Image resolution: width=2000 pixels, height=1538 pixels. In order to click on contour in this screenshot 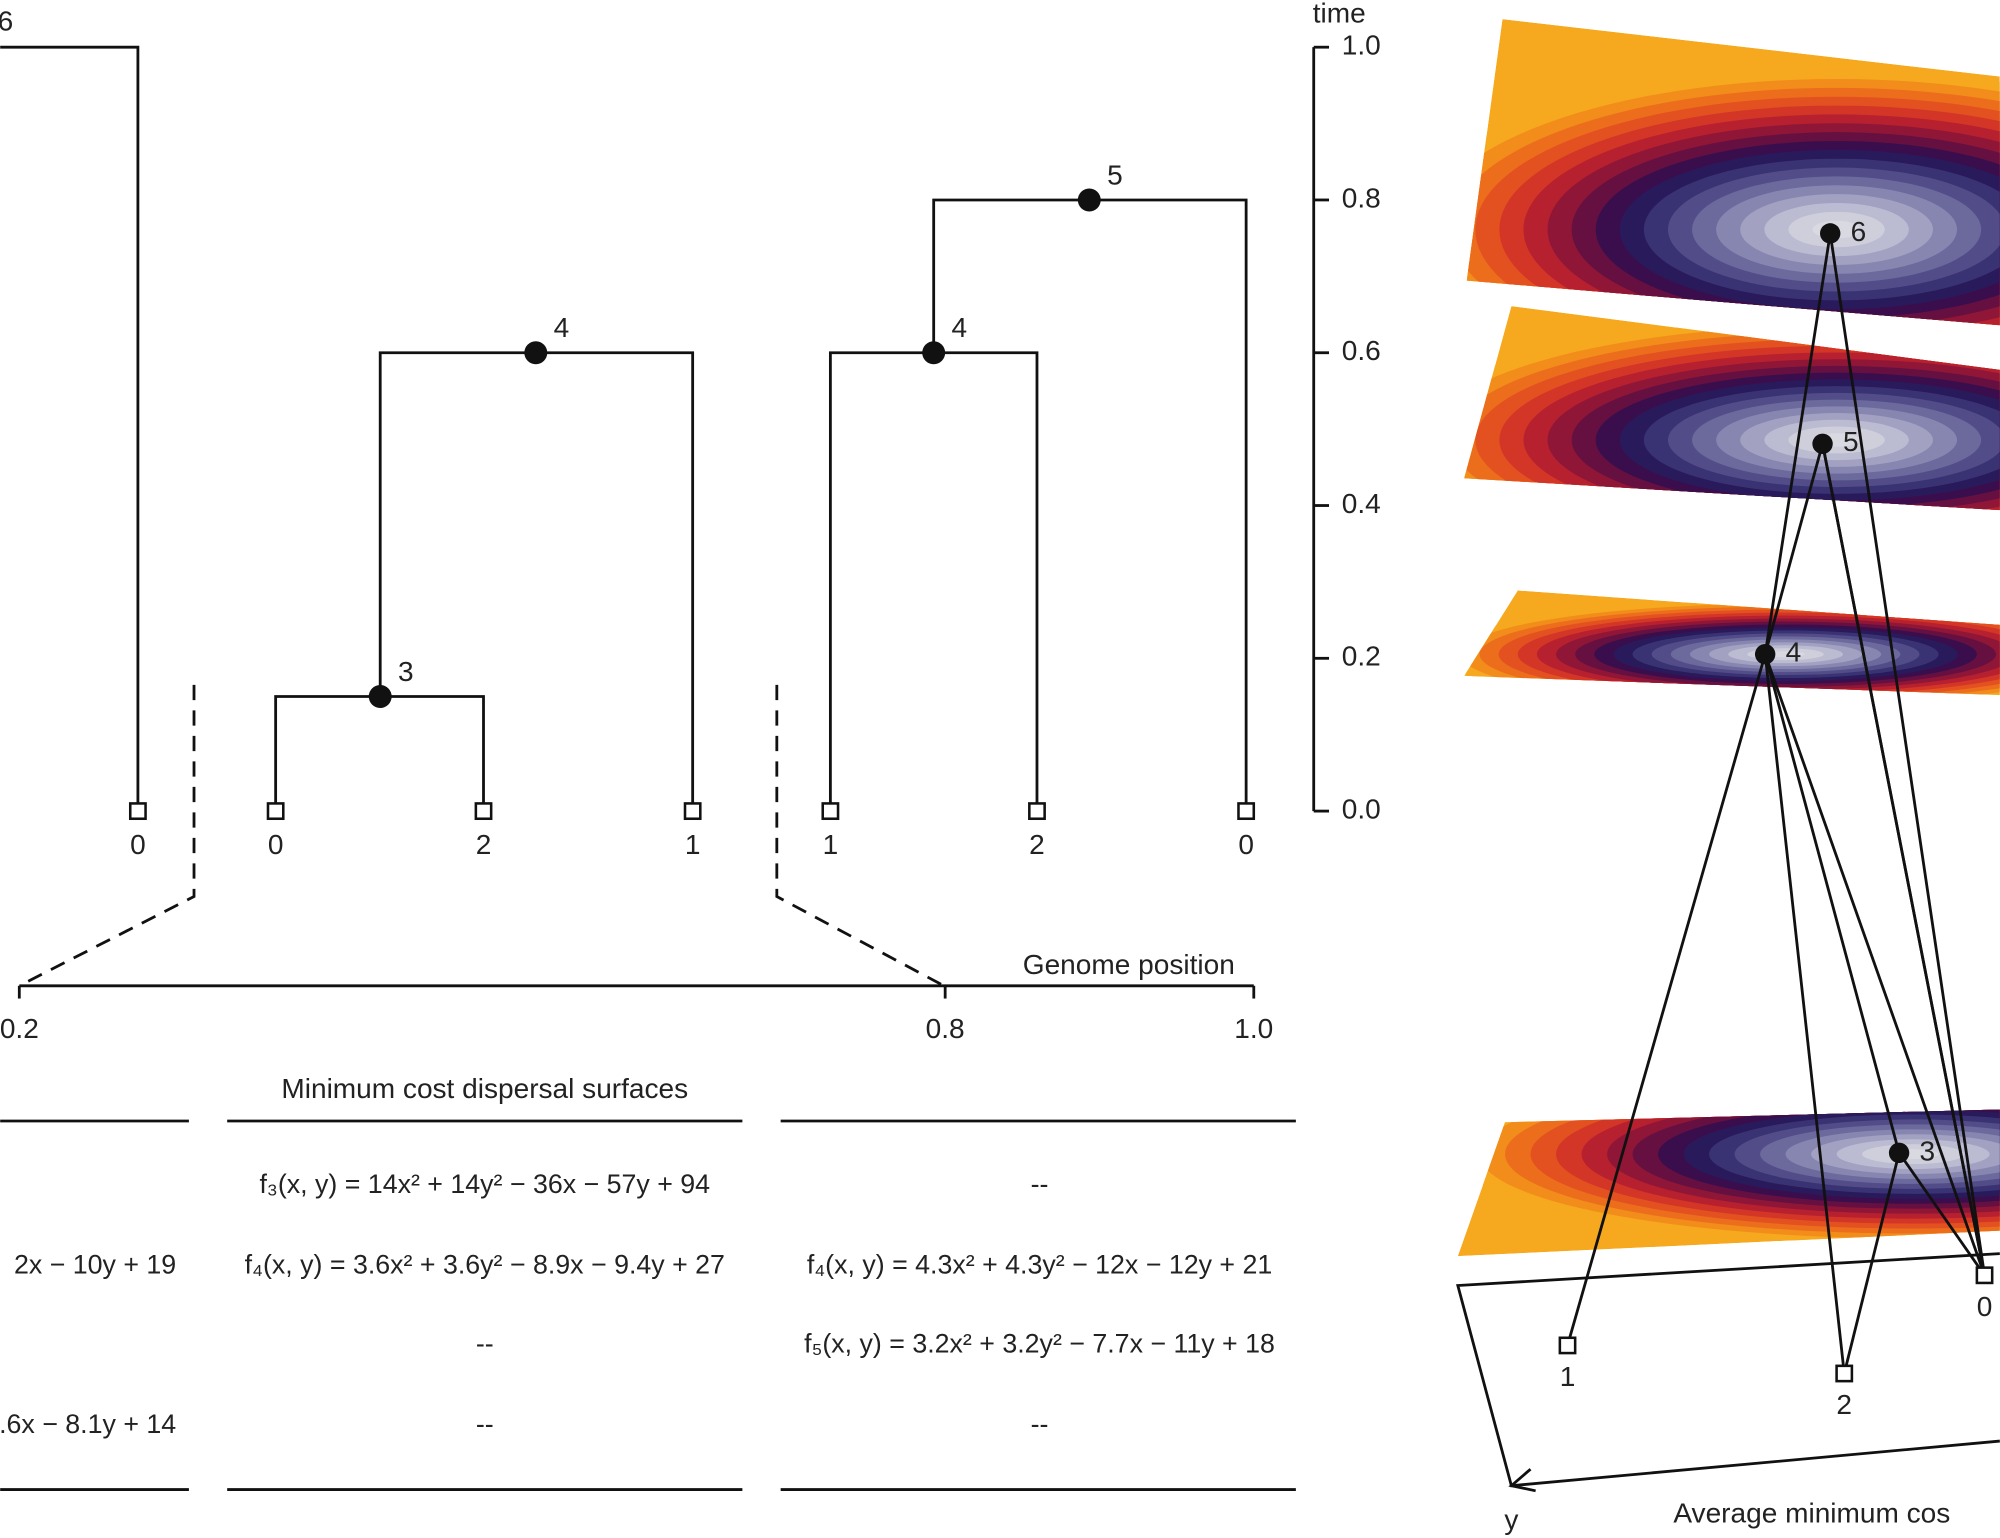, I will do `click(1785, 654)`.